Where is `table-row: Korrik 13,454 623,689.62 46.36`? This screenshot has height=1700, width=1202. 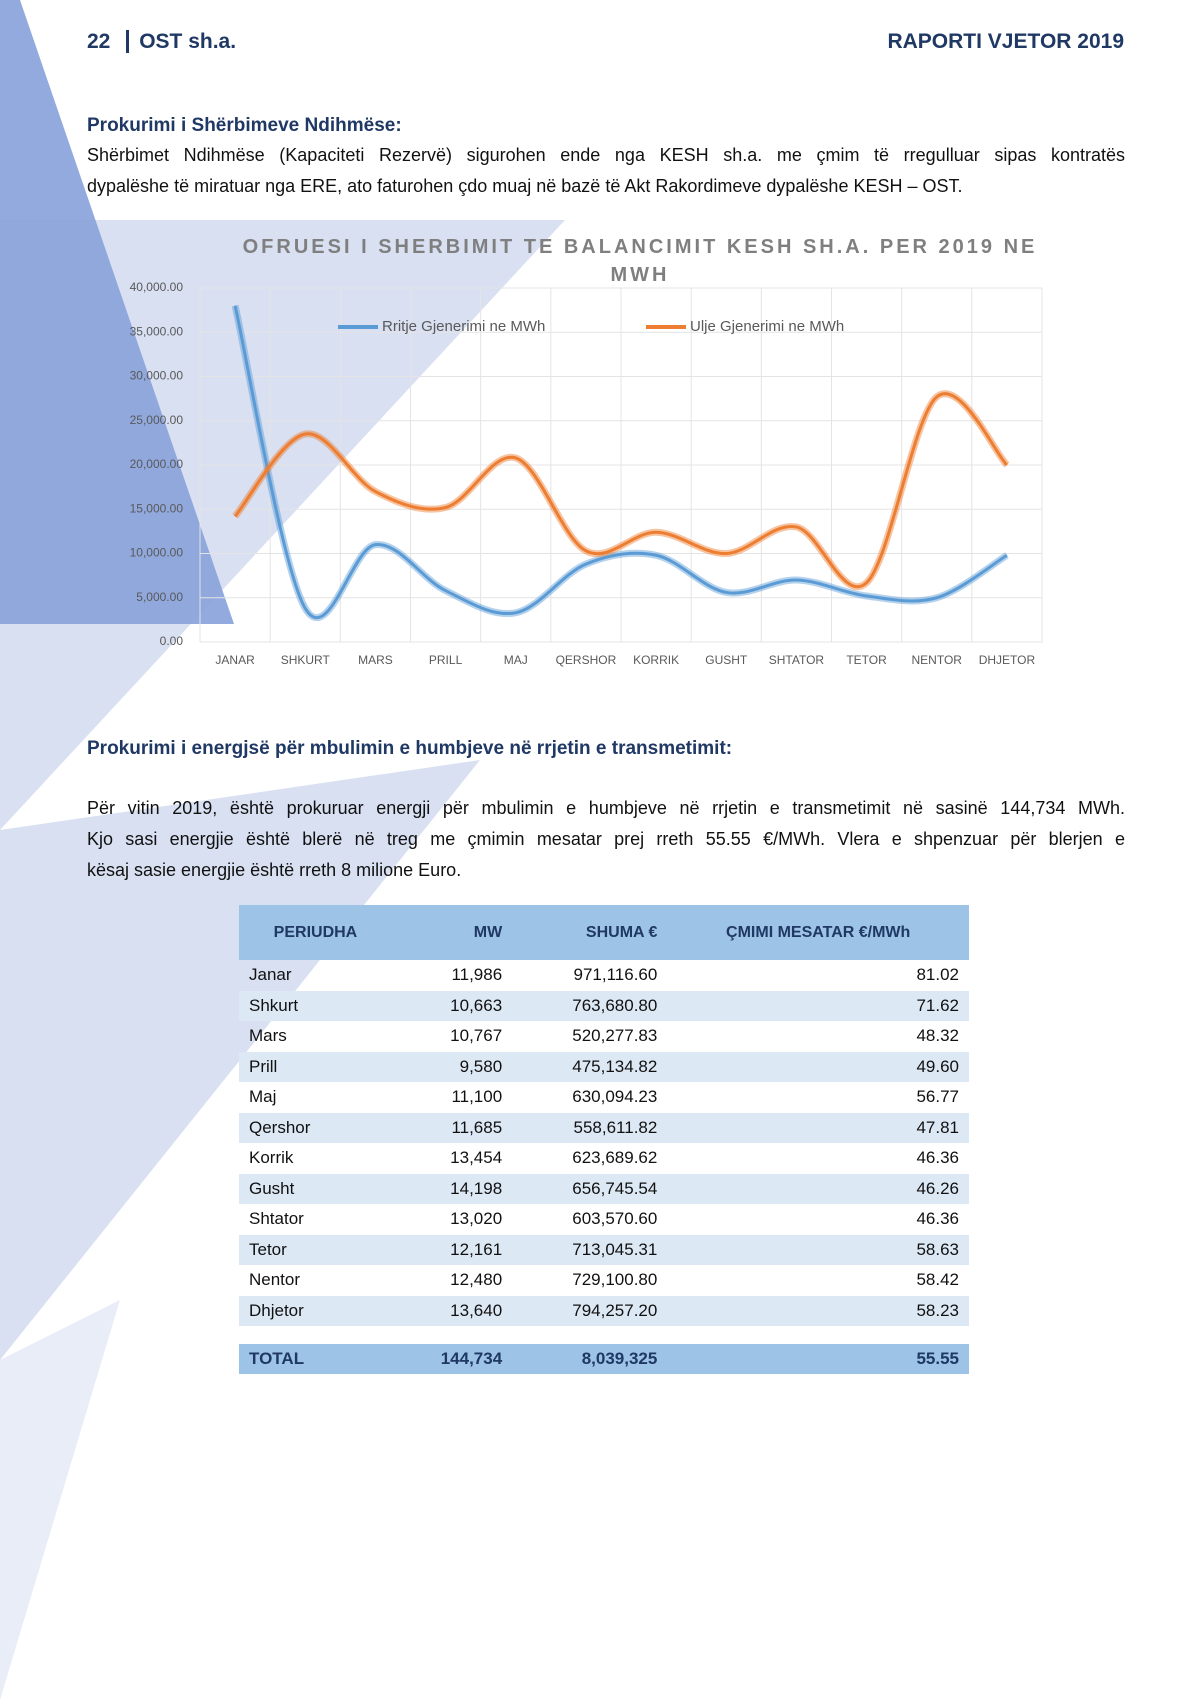 table-row: Korrik 13,454 623,689.62 46.36 is located at coordinates (604, 1158).